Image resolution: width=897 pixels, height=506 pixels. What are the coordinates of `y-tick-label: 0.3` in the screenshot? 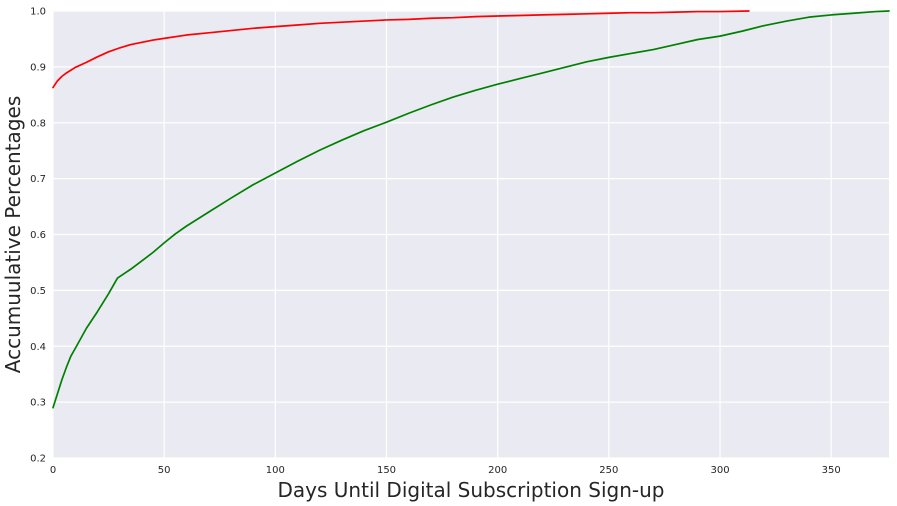 It's located at (38, 403).